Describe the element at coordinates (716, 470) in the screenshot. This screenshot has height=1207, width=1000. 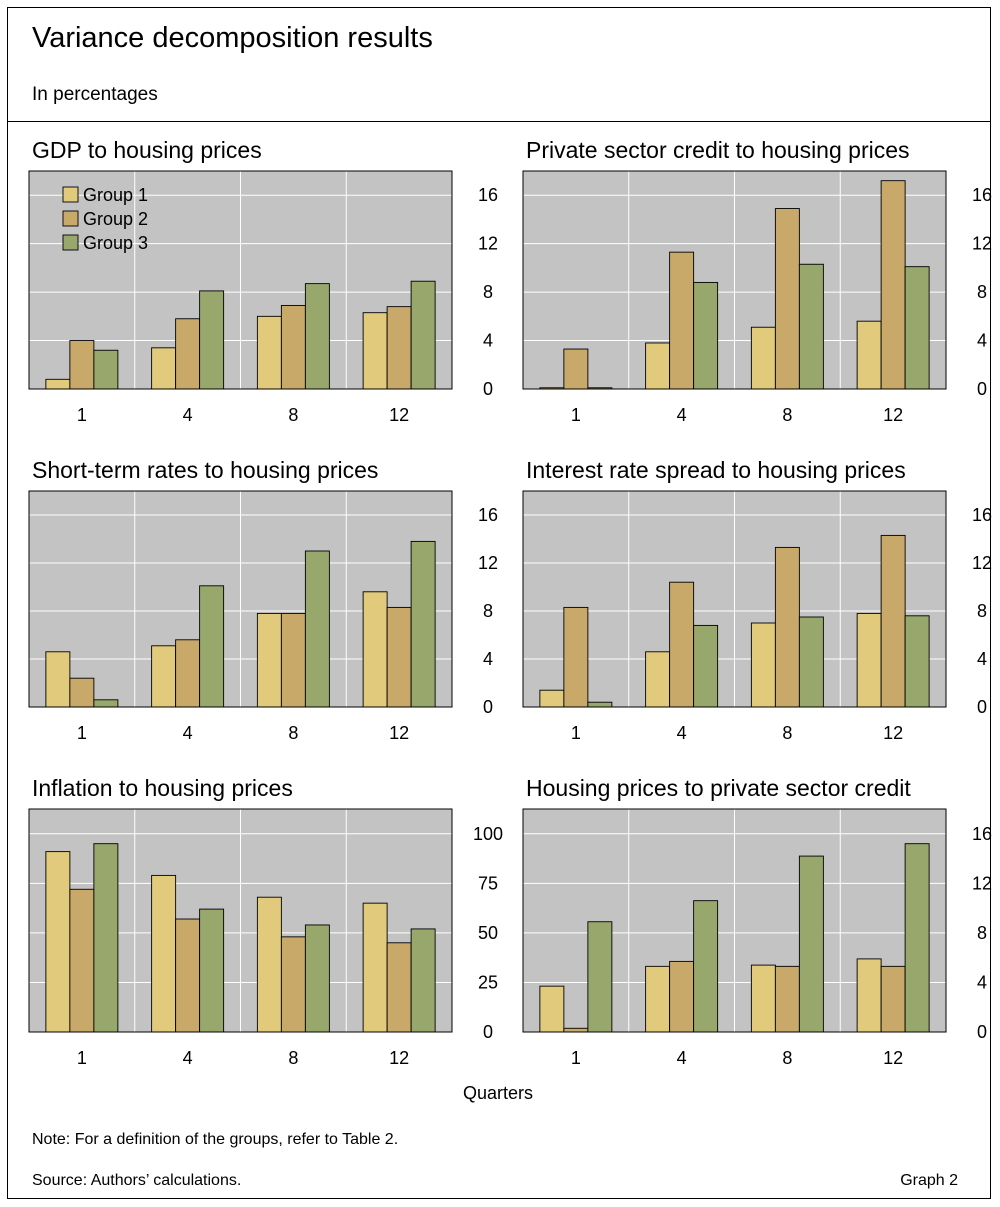
I see `panel-title-interest-spread: Interest rate spread to housing prices` at that location.